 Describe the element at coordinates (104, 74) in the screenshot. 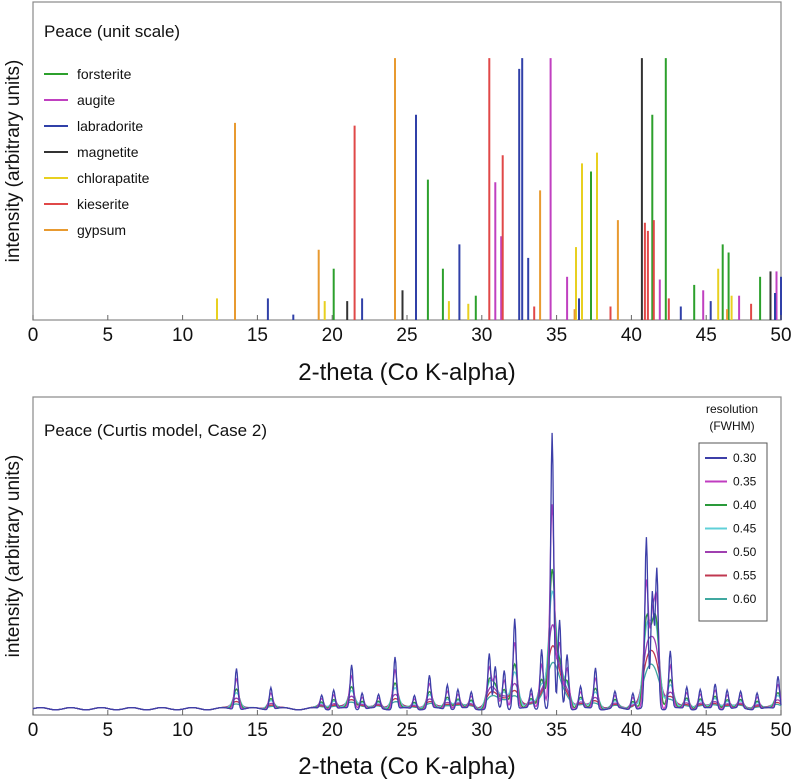

I see `legend-label-forsterite: forsterite` at that location.